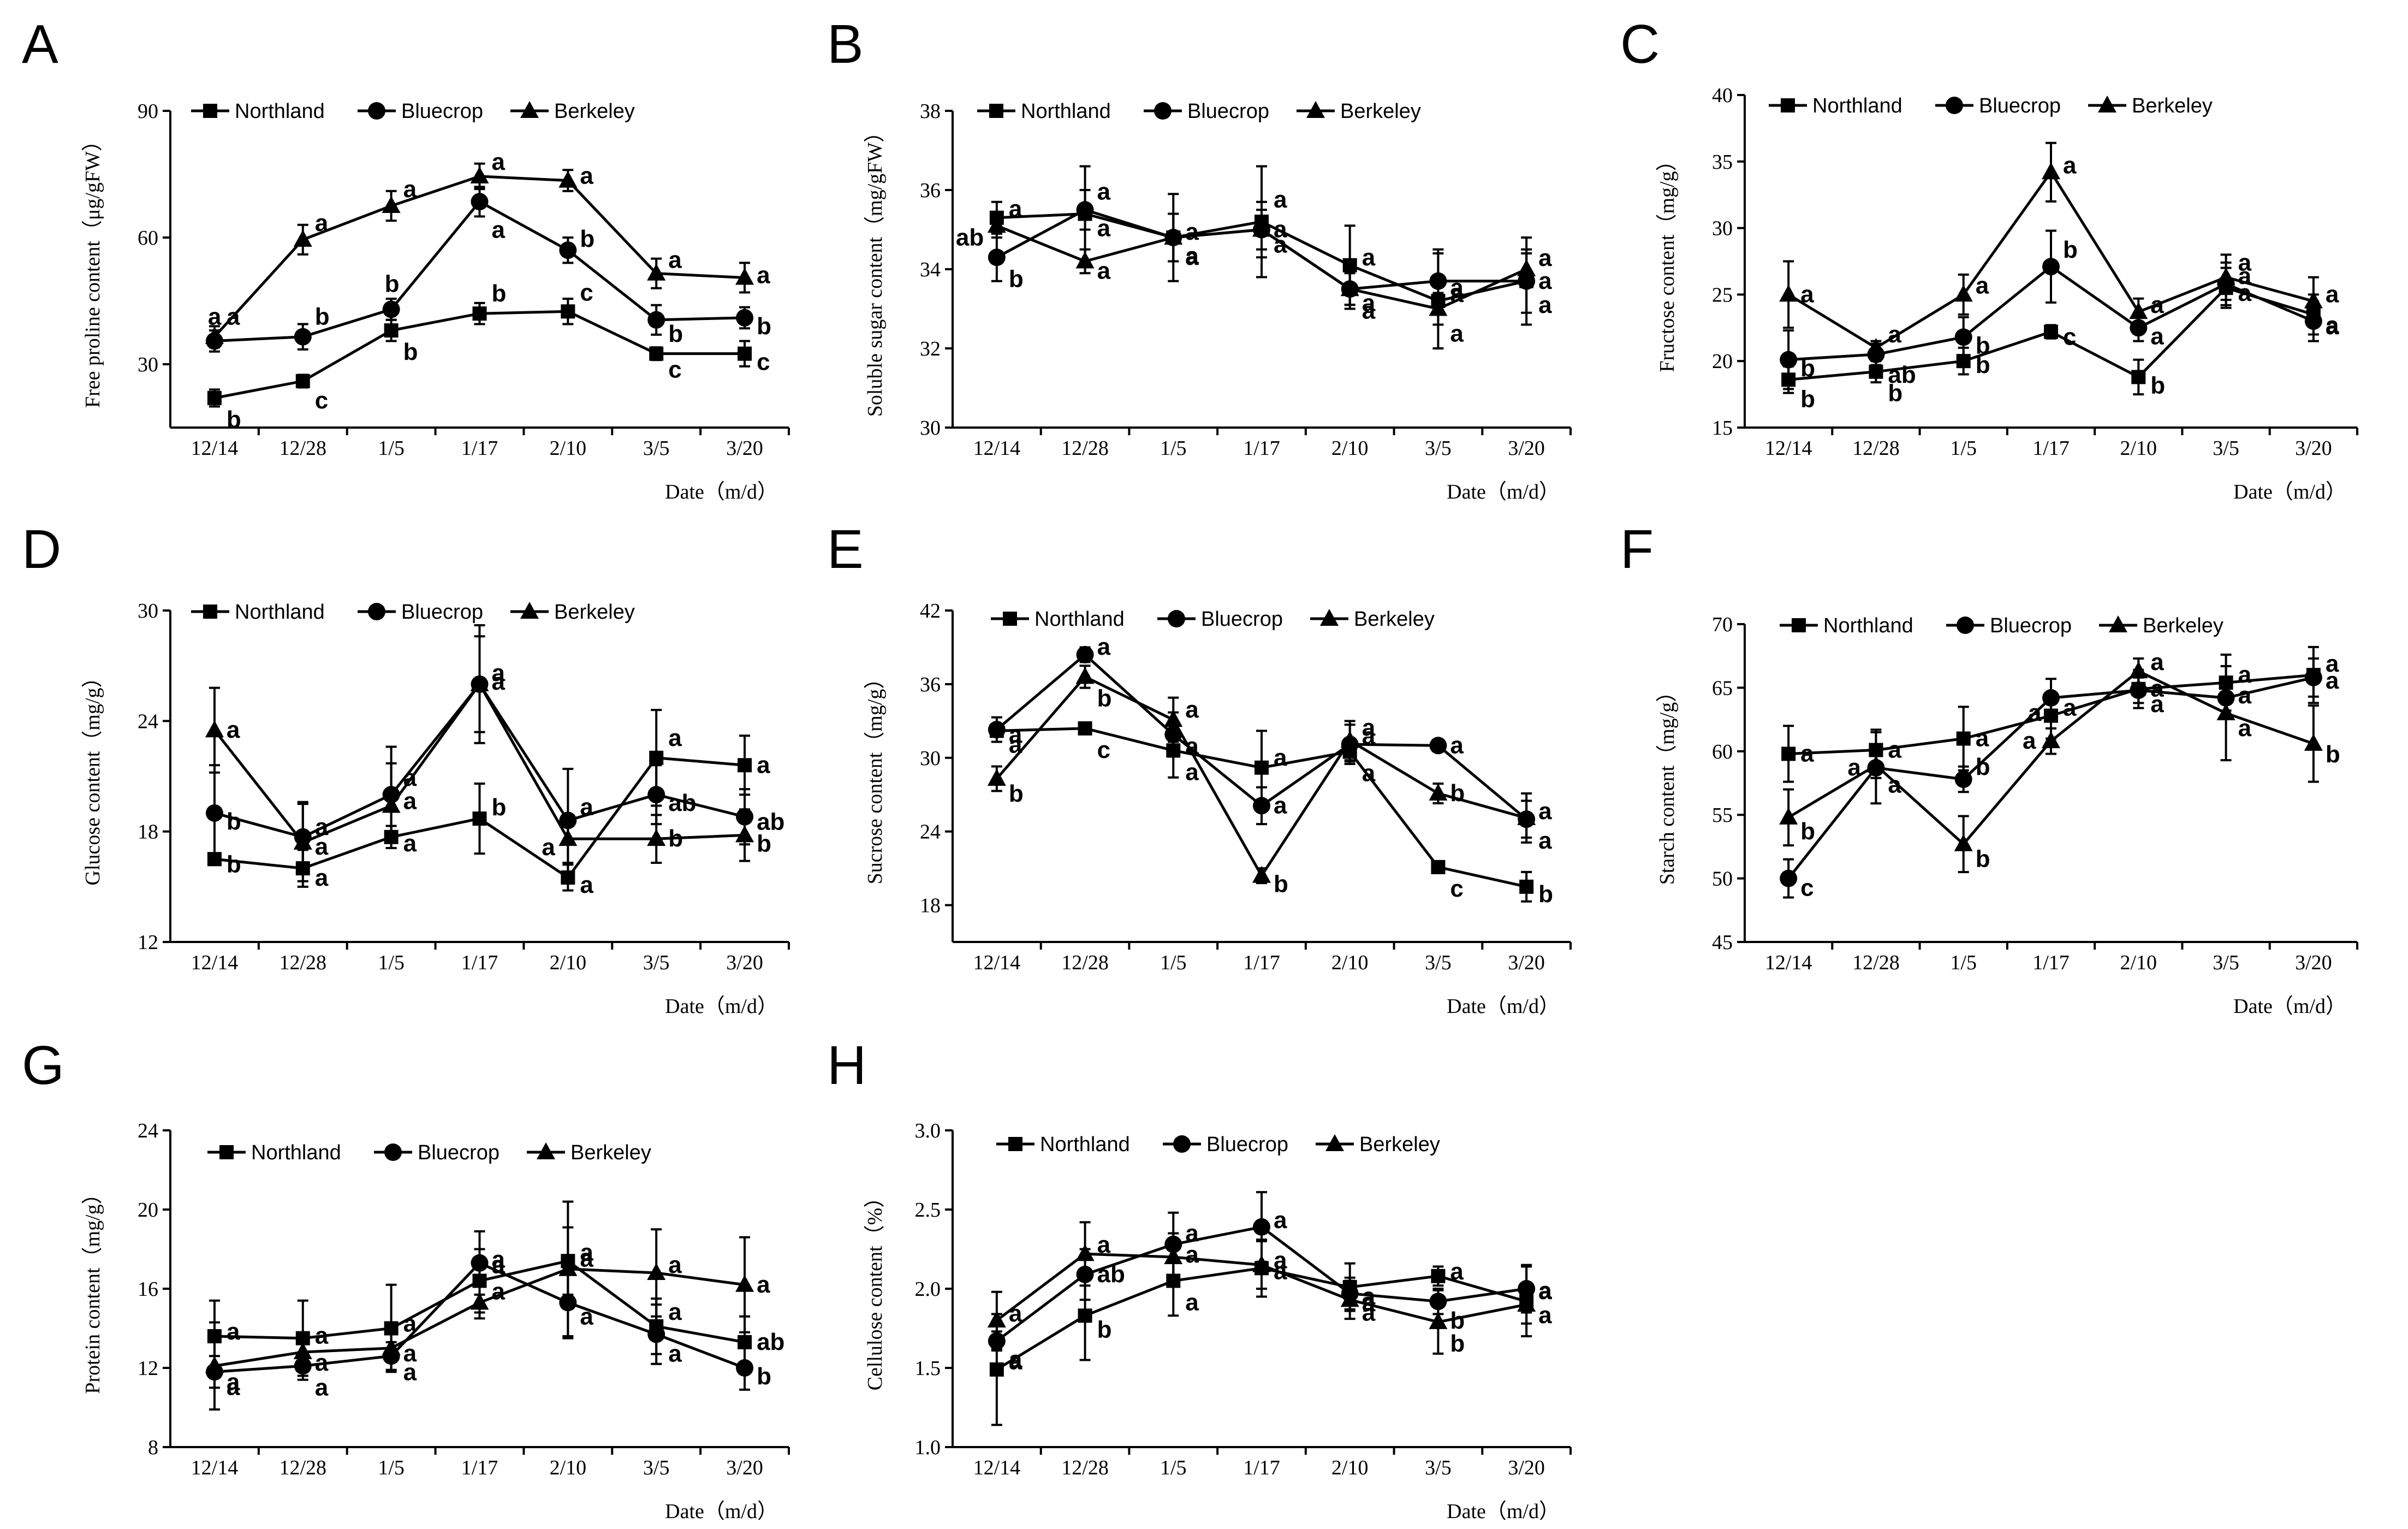  What do you see at coordinates (586, 293) in the screenshot?
I see `significance-letter: c` at bounding box center [586, 293].